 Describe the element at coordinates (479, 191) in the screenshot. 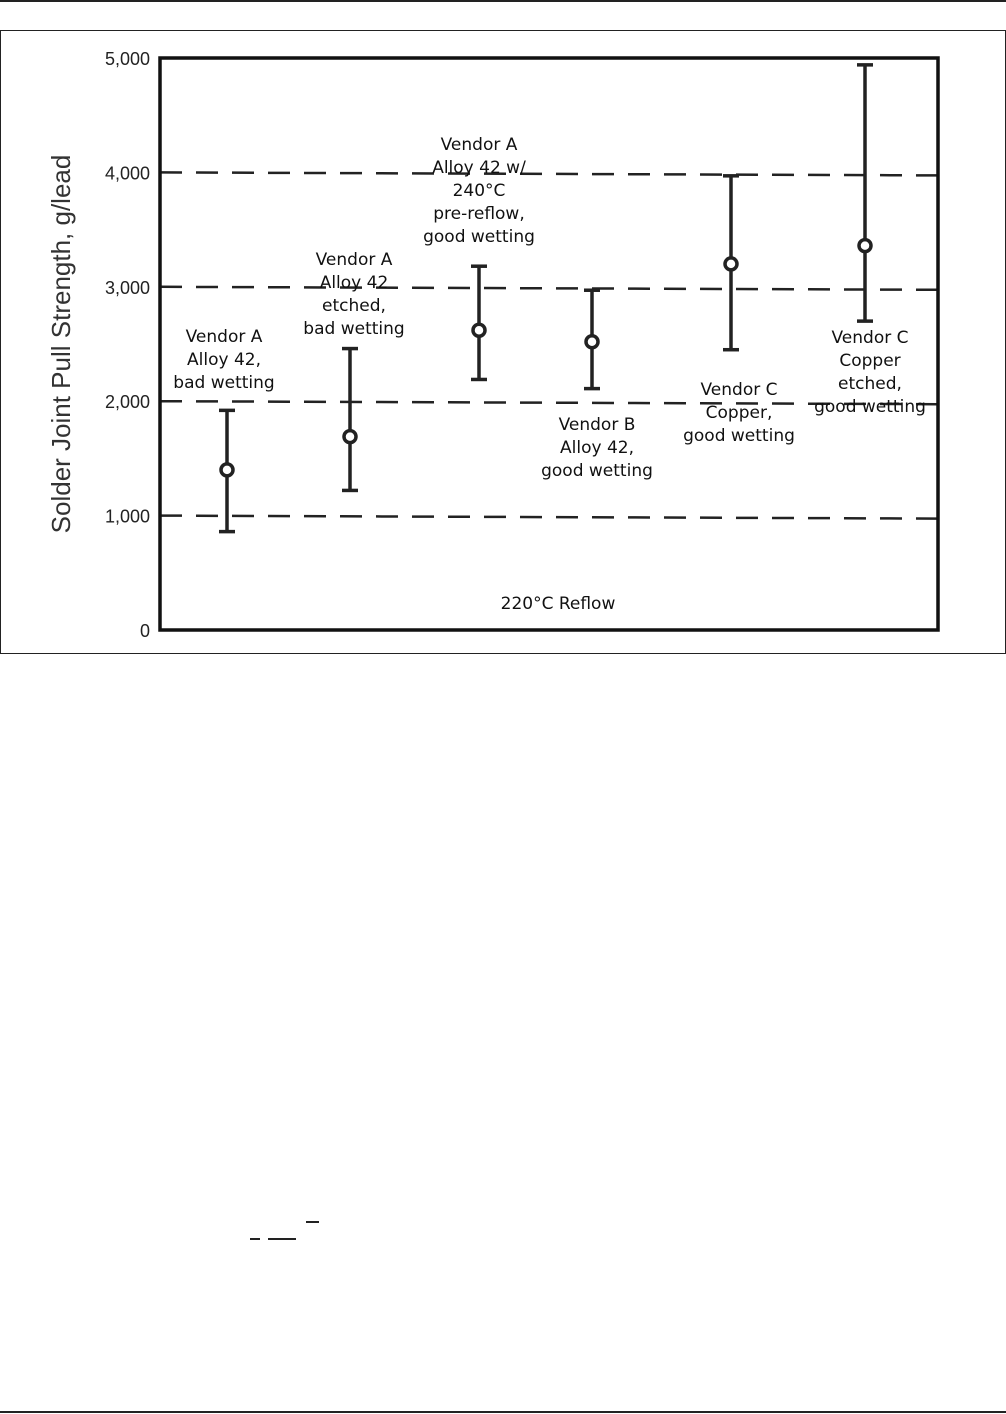

I see `data-label: 240°C` at that location.